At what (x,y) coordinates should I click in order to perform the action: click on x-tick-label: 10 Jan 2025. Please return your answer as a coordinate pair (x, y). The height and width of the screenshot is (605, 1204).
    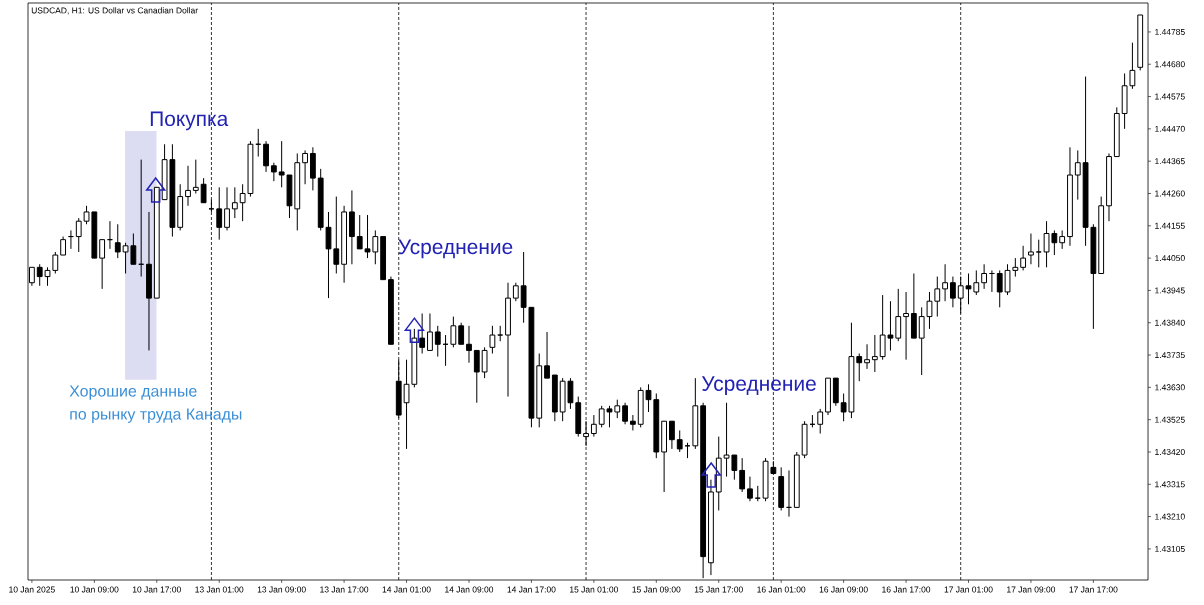
    Looking at the image, I should click on (32, 589).